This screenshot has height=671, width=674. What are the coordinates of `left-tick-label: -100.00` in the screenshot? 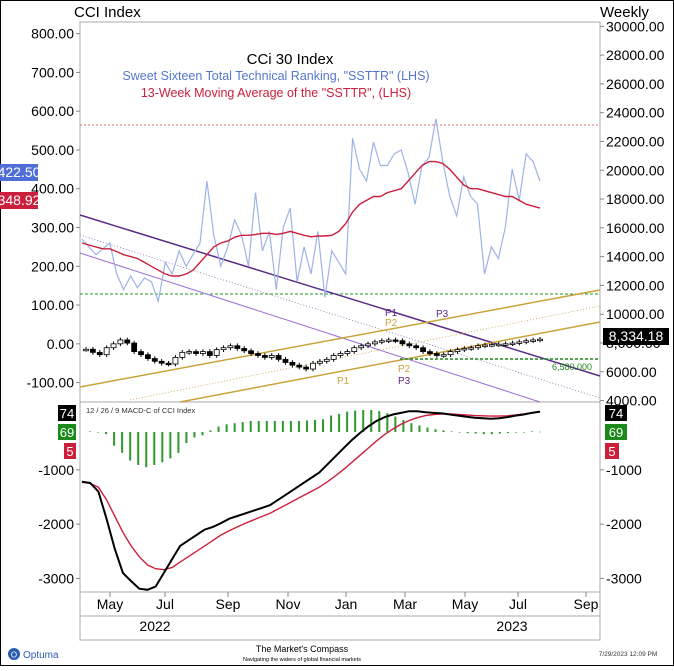 It's located at (51, 383).